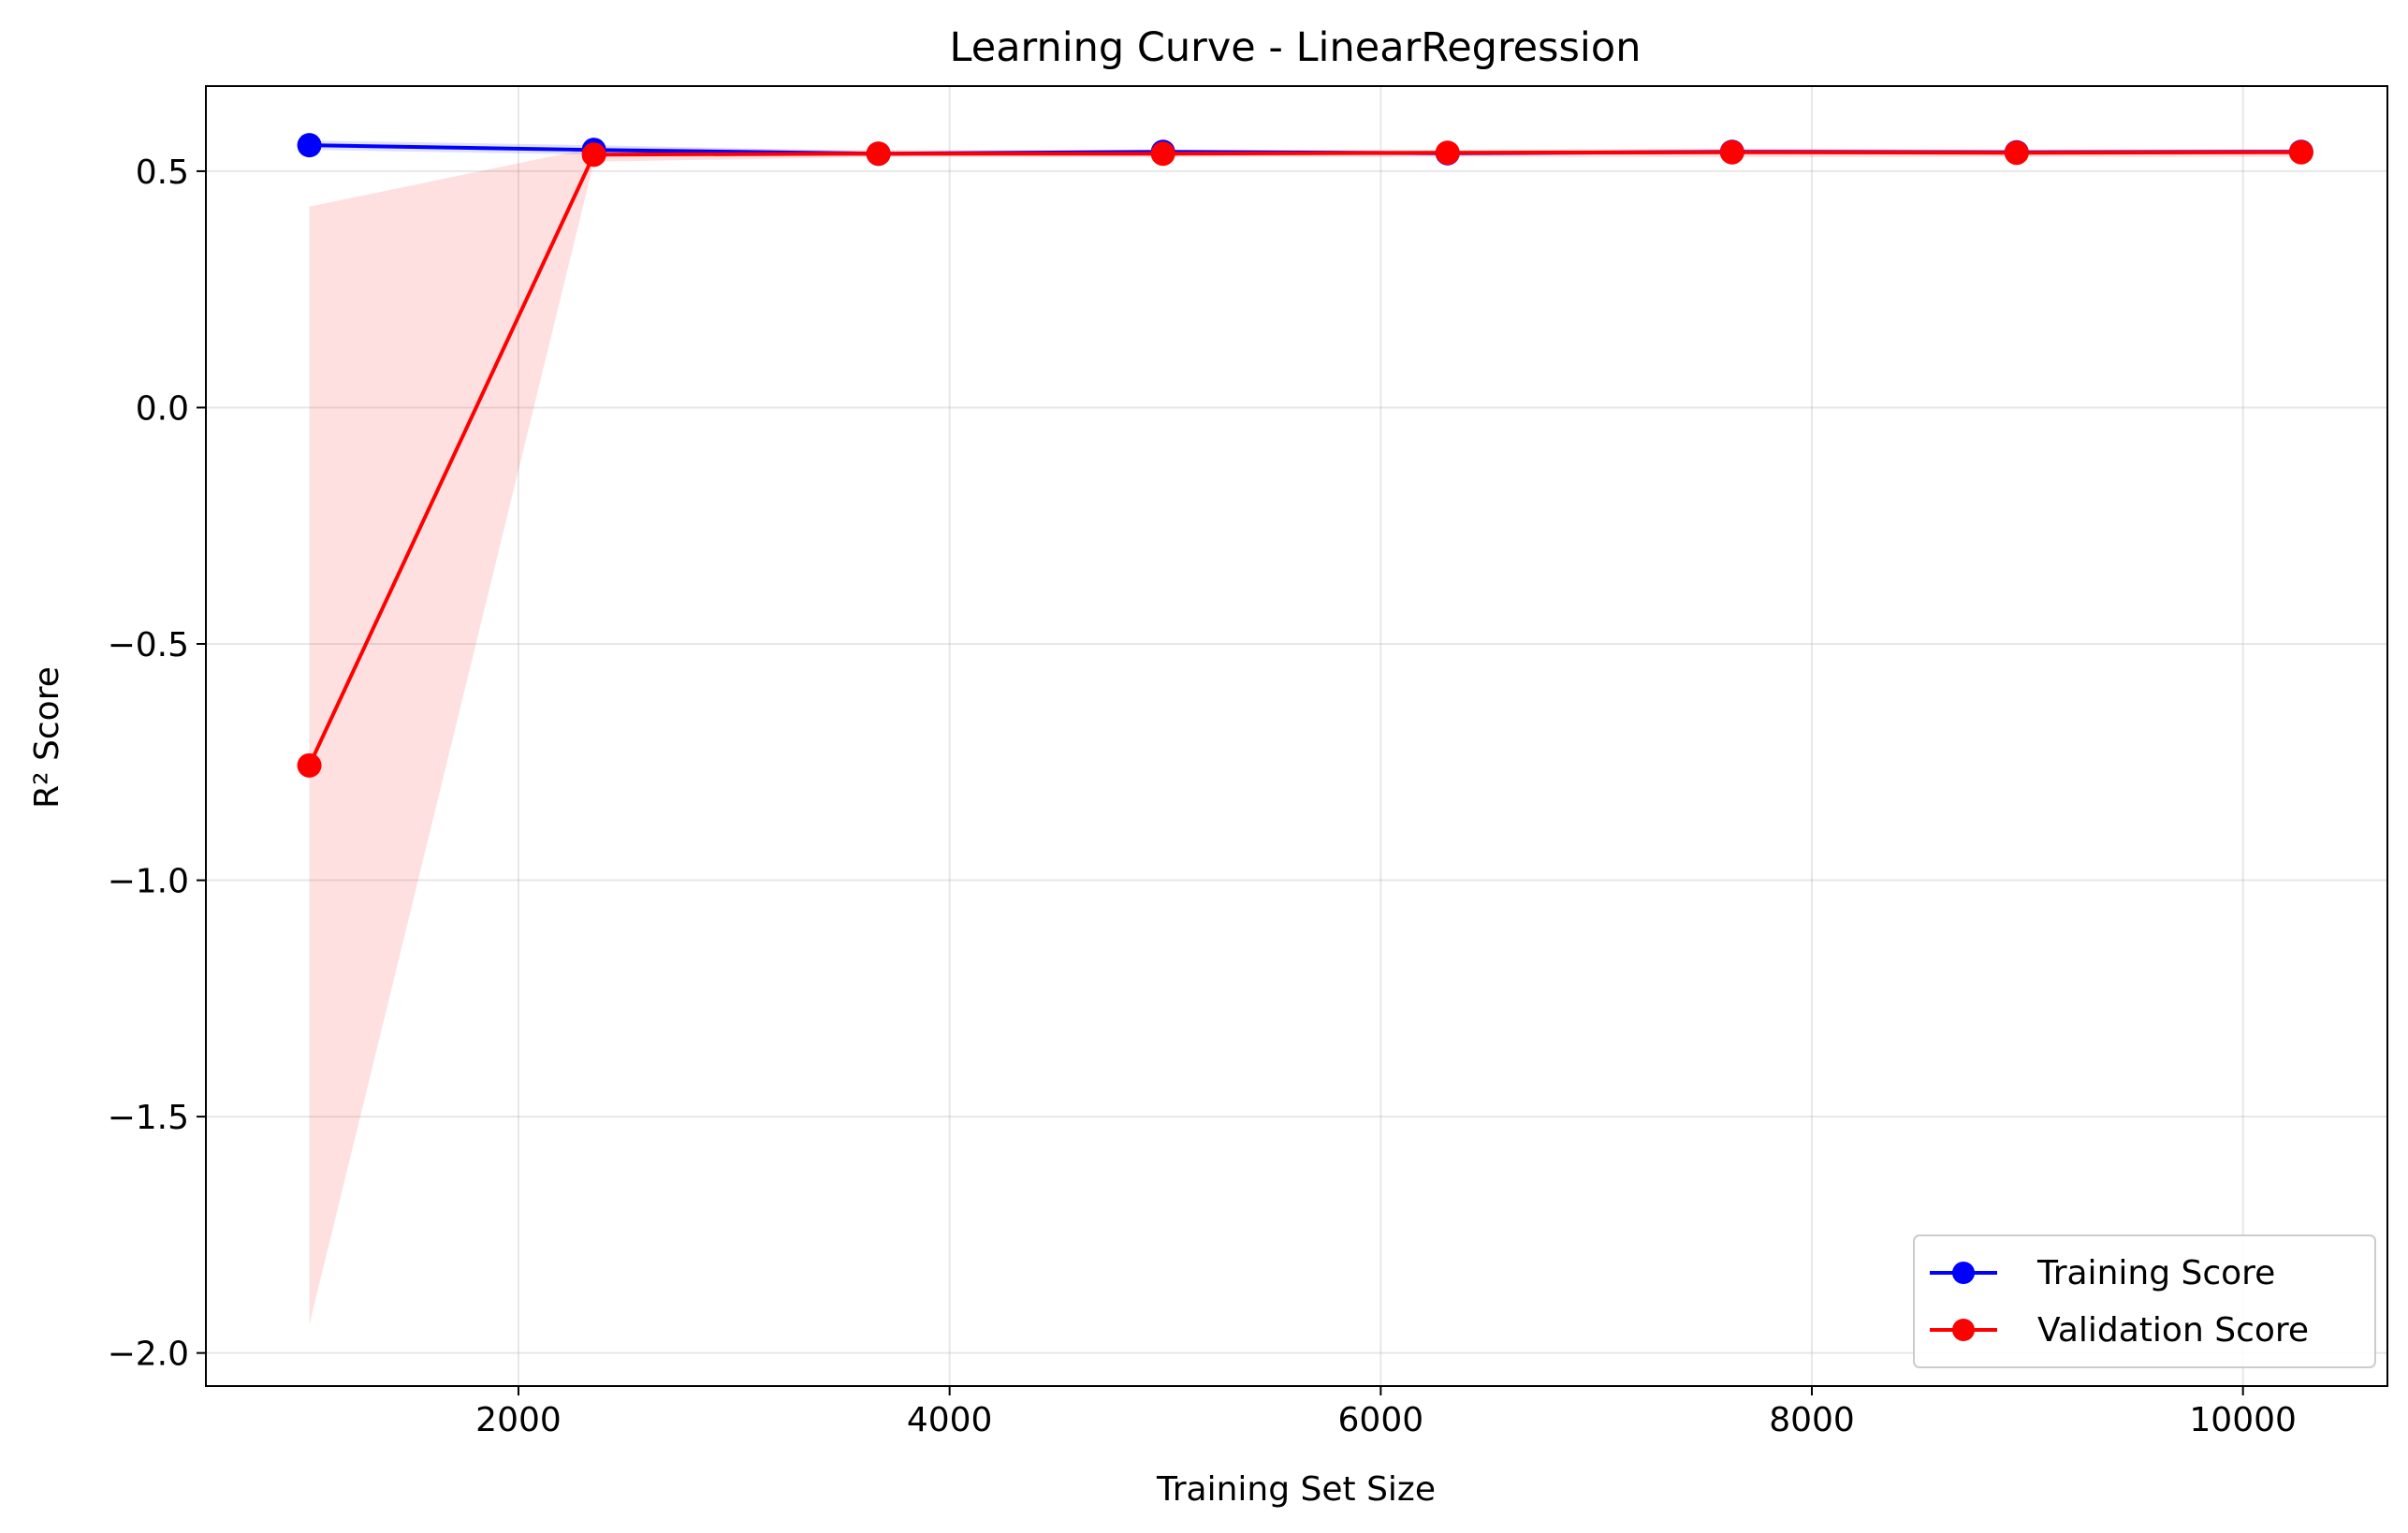 The height and width of the screenshot is (1533, 2408). Describe the element at coordinates (2173, 1331) in the screenshot. I see `legend-label-validation: Validation Score` at that location.